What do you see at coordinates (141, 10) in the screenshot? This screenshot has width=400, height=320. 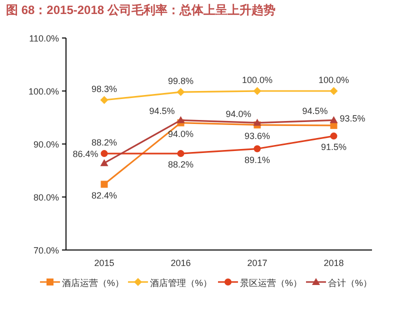 I see `chart-title: 图 68：2015-2018 公司毛利率：总体上呈上升趋势` at bounding box center [141, 10].